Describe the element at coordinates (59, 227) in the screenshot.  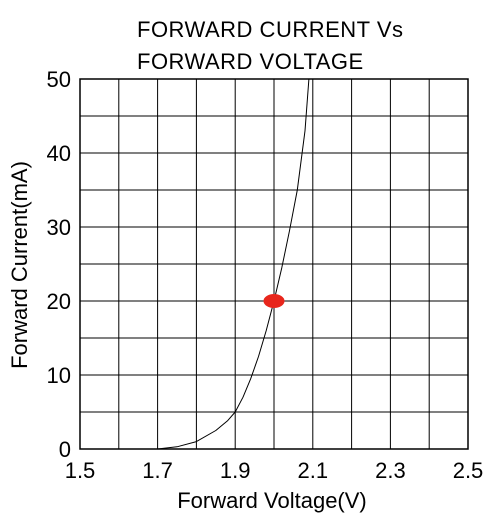
I see `y-tick-label: 30` at that location.